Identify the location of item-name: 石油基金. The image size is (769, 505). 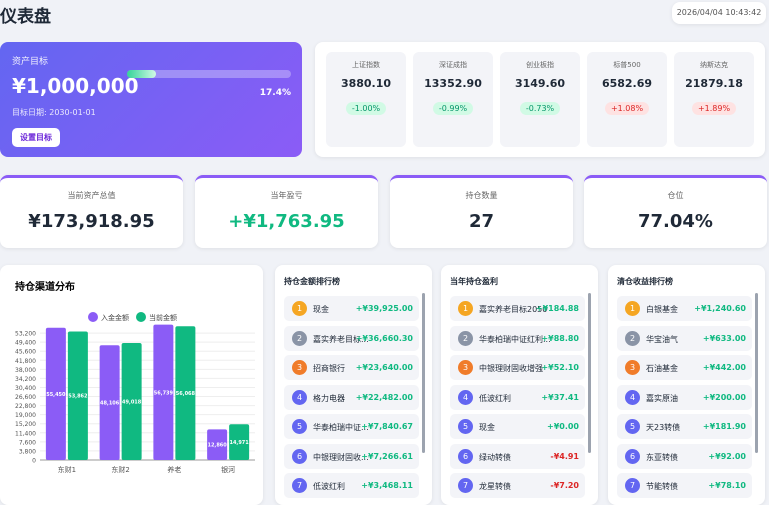
(662, 368).